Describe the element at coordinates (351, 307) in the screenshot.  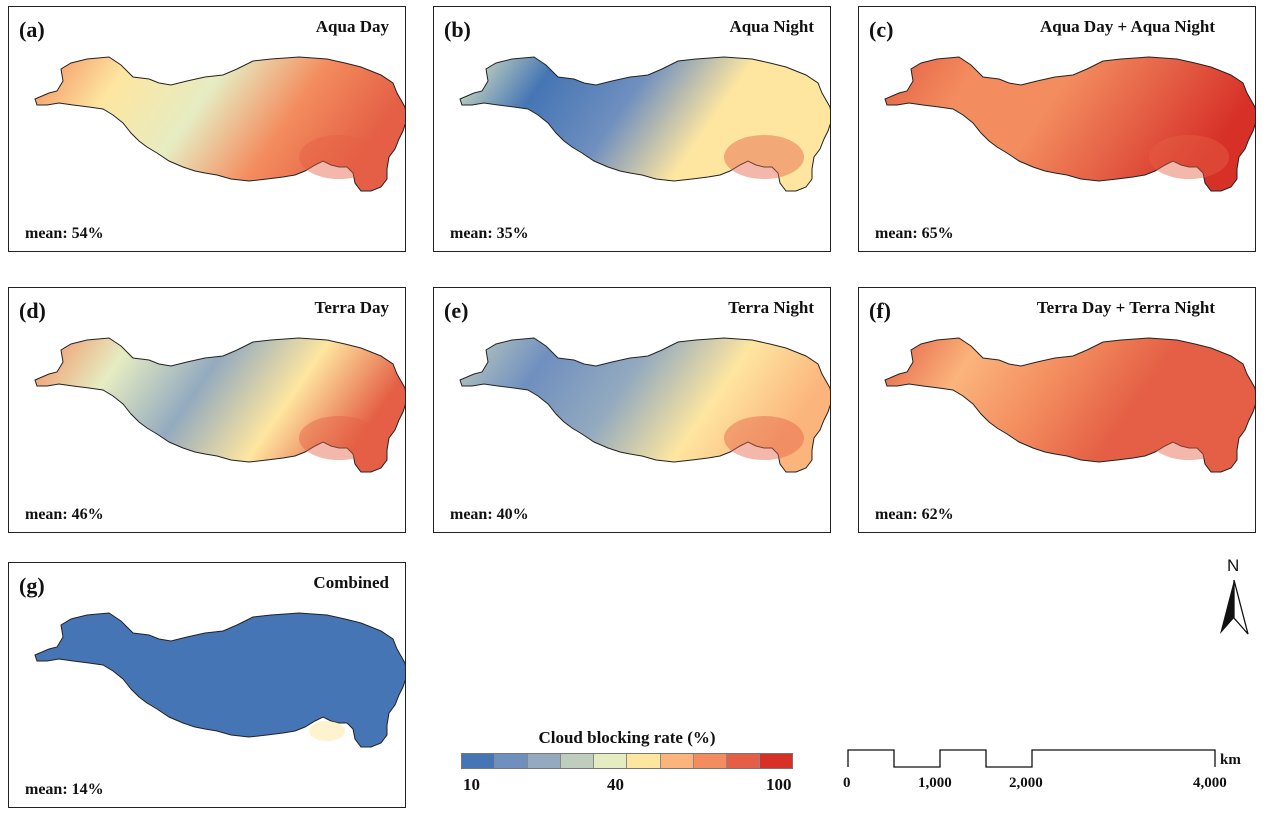
I see `panel-title: Terra Day` at that location.